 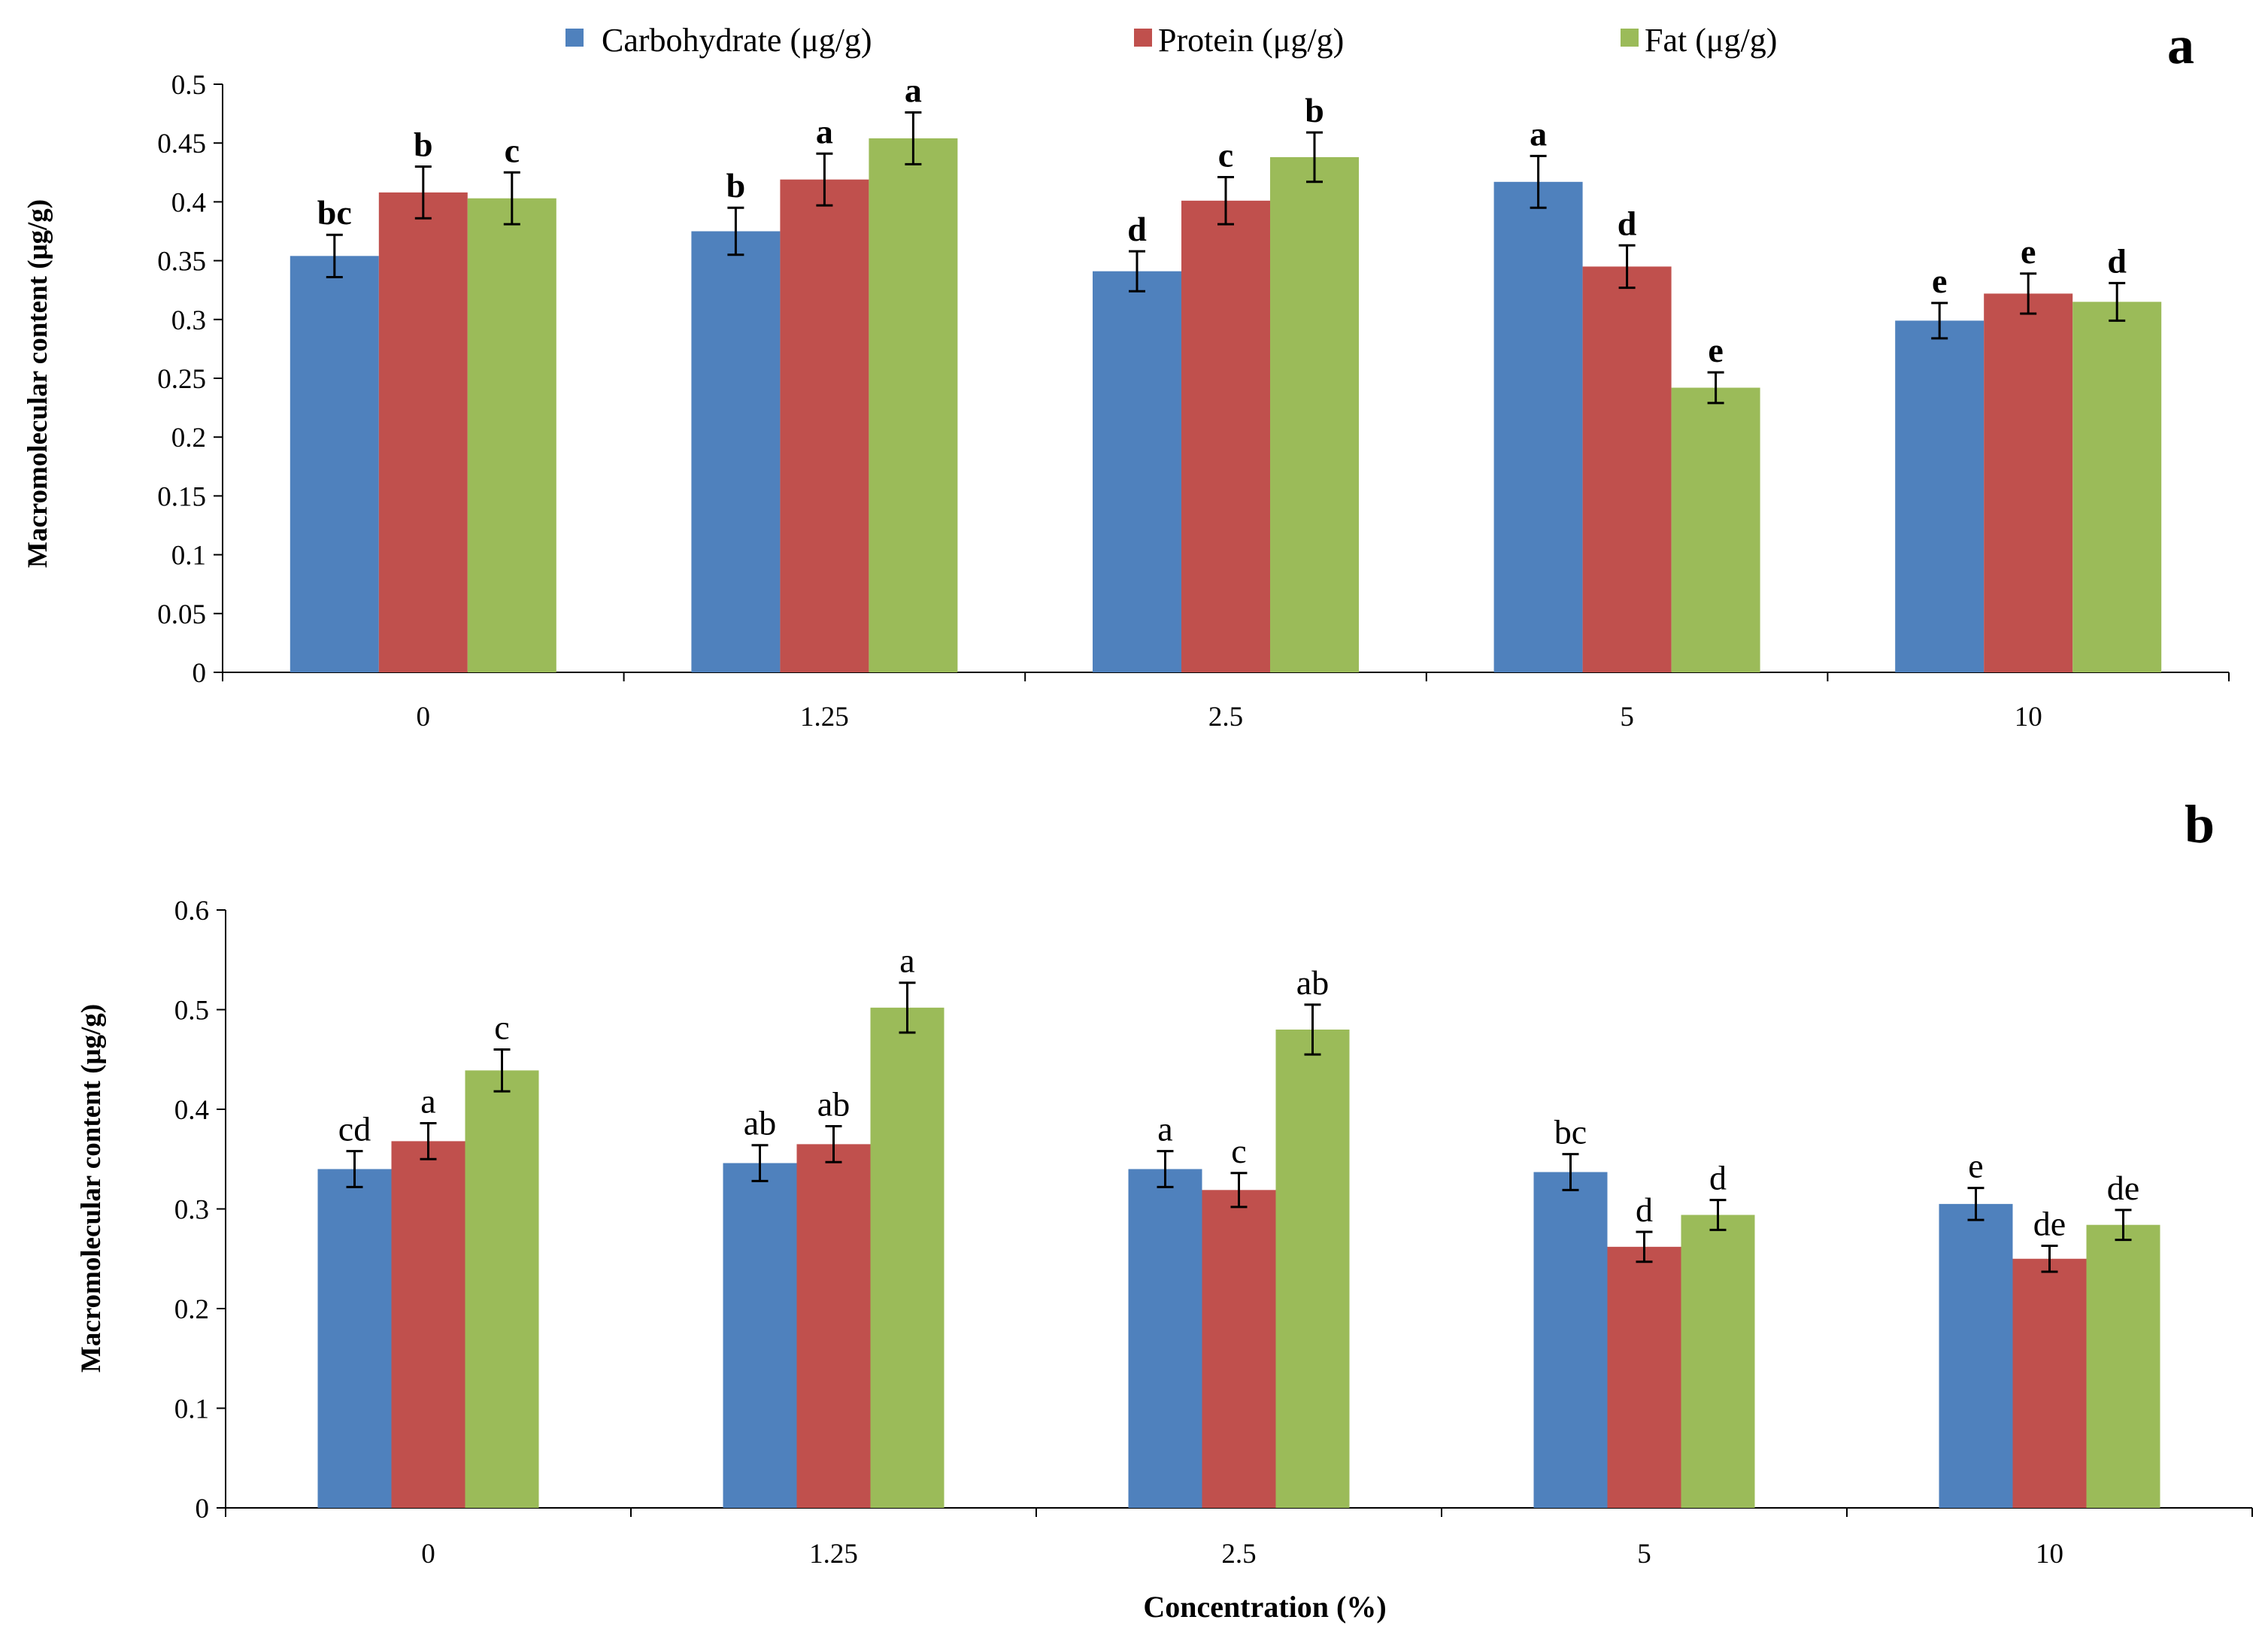 I want to click on legend-label-fat: Fat (μg/g), so click(x=1711, y=40).